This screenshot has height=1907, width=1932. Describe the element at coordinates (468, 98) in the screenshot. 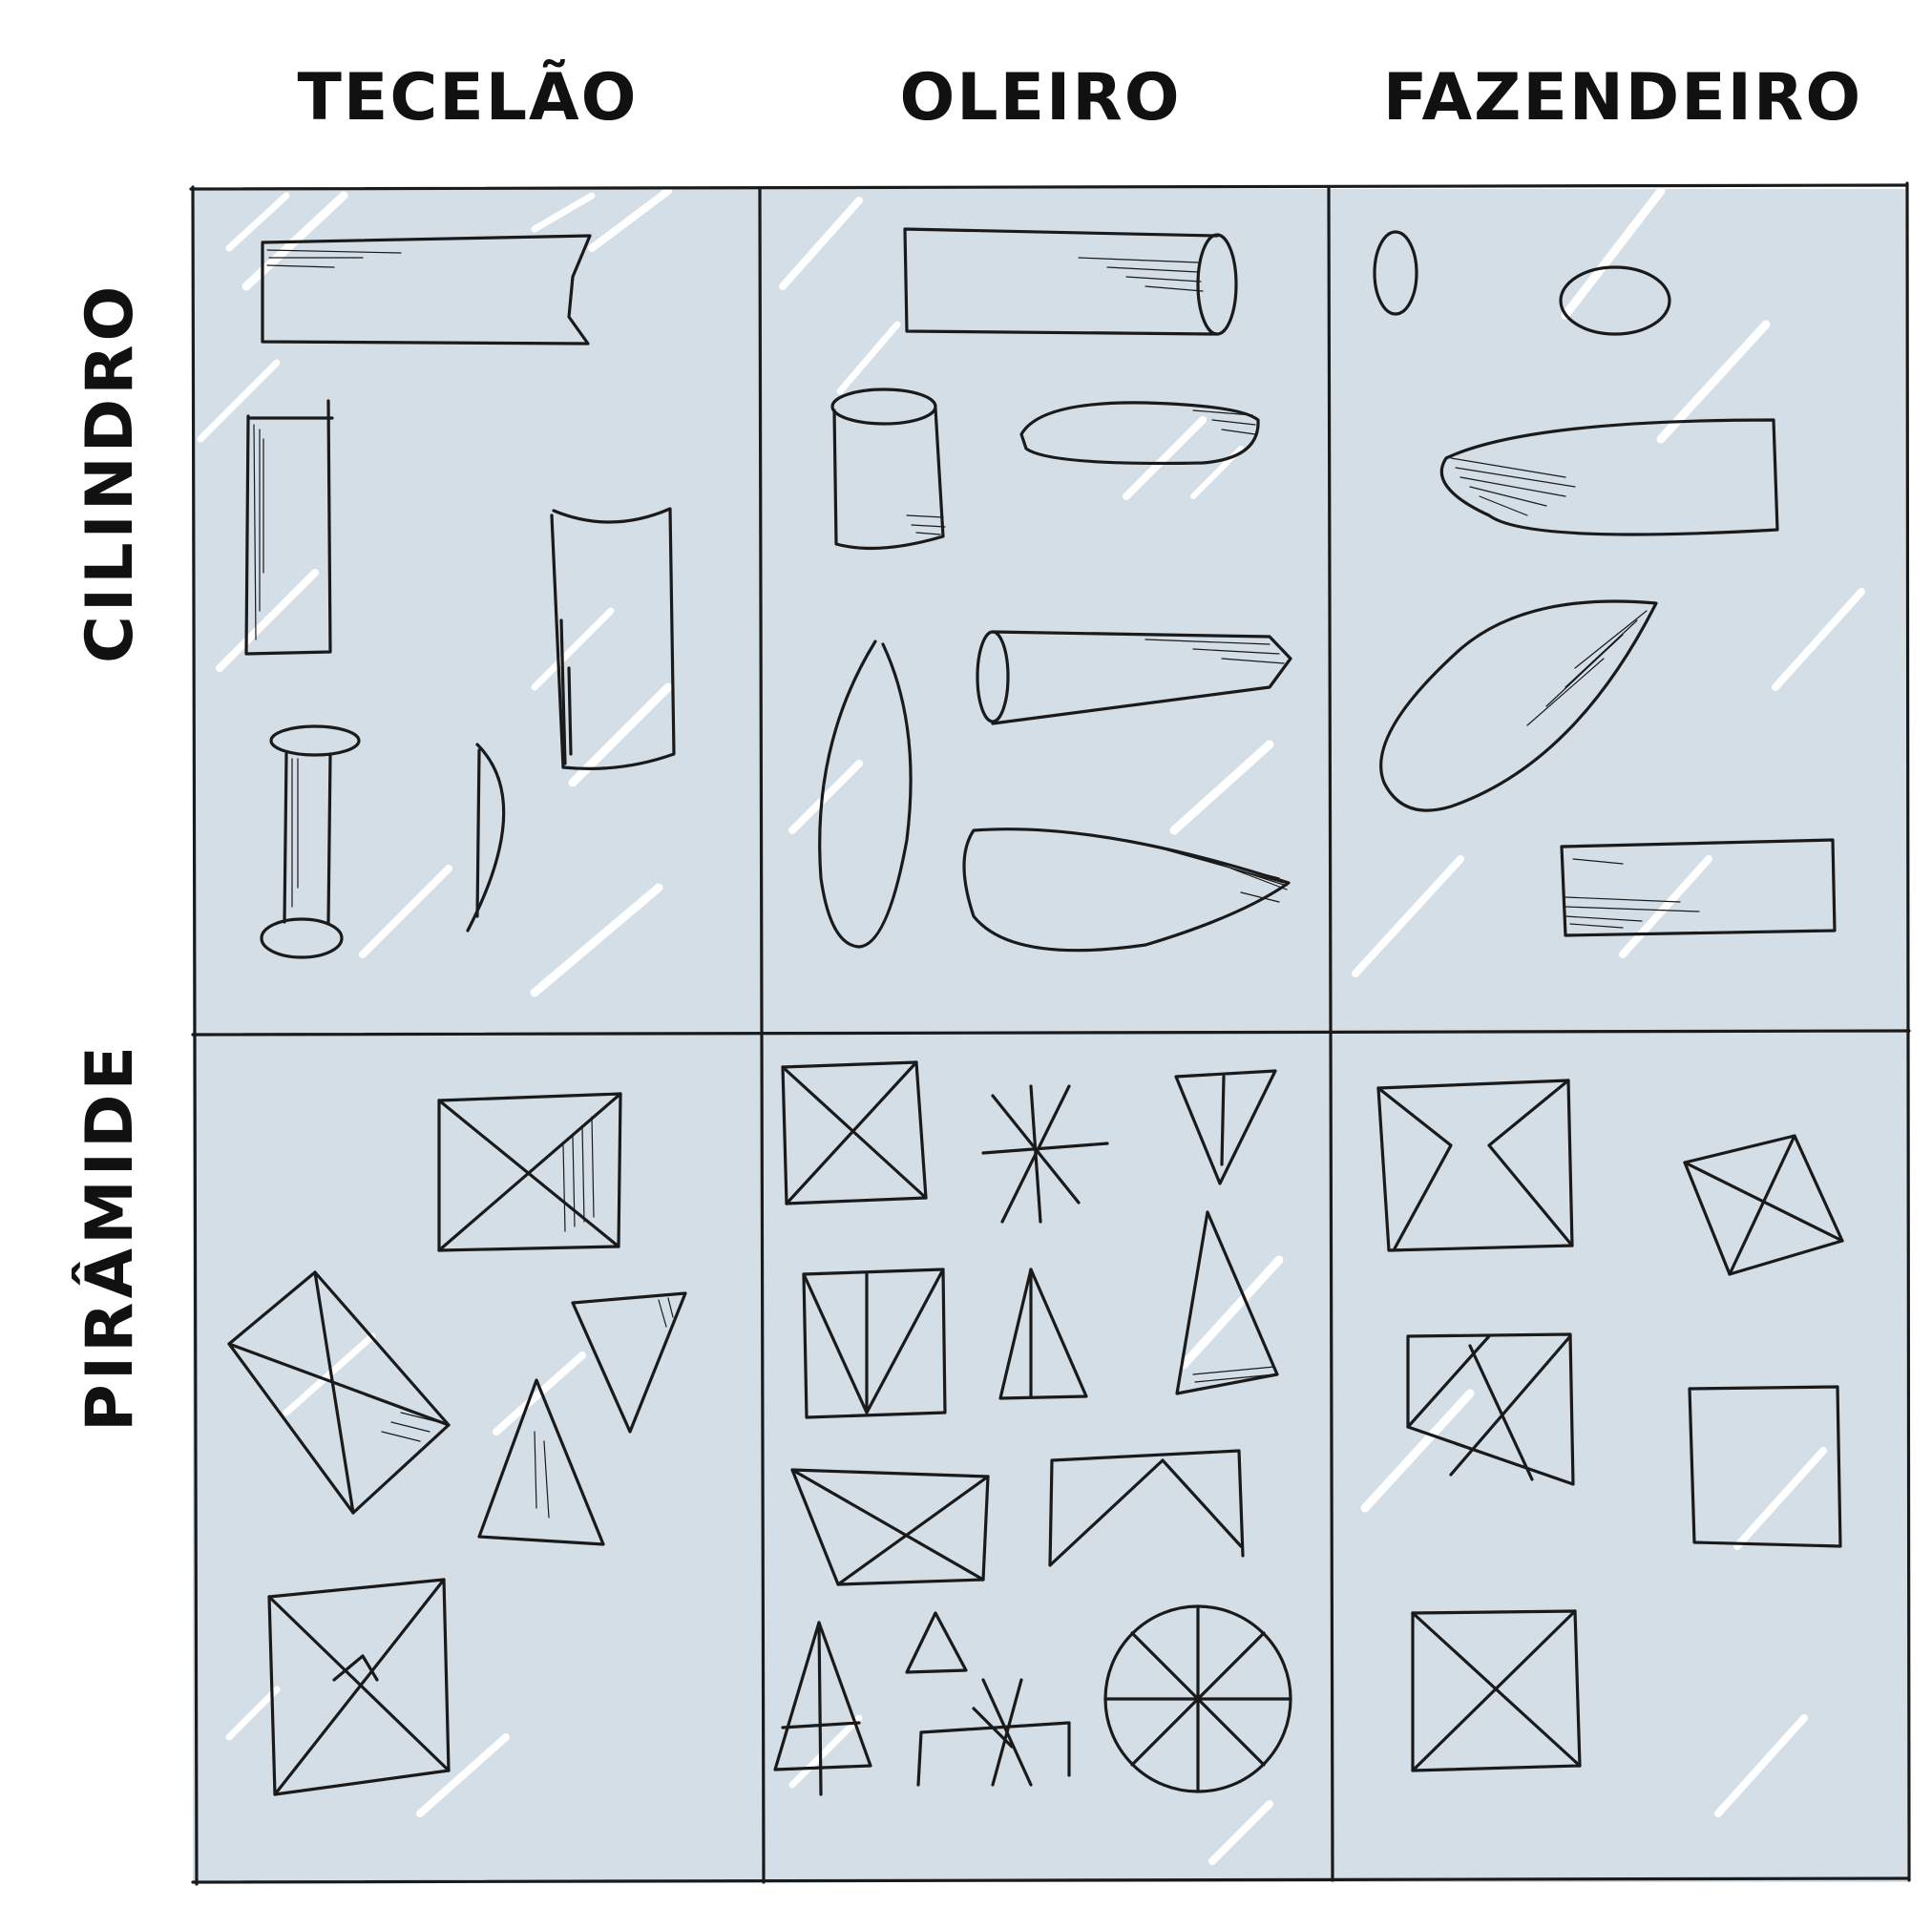

I see `column-label-tecelao: TECELÃO` at that location.